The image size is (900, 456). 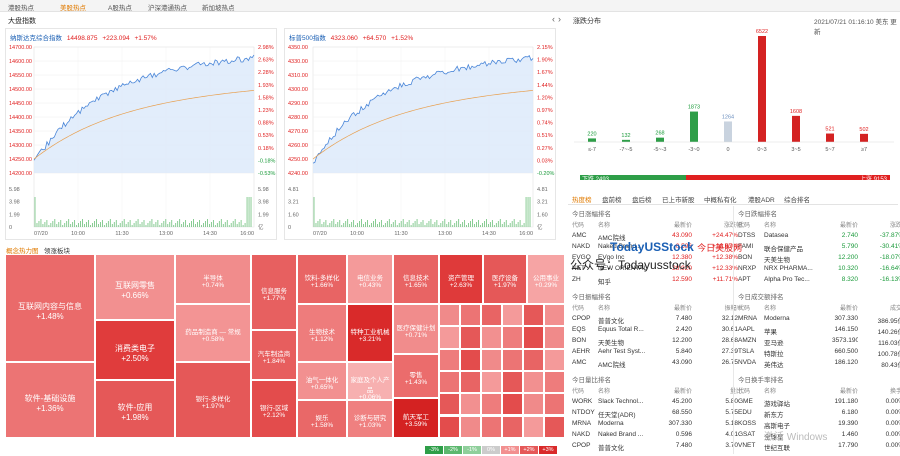 I want to click on heatmap-cell: 医疗设备 +1.97%, so click(x=505, y=279).